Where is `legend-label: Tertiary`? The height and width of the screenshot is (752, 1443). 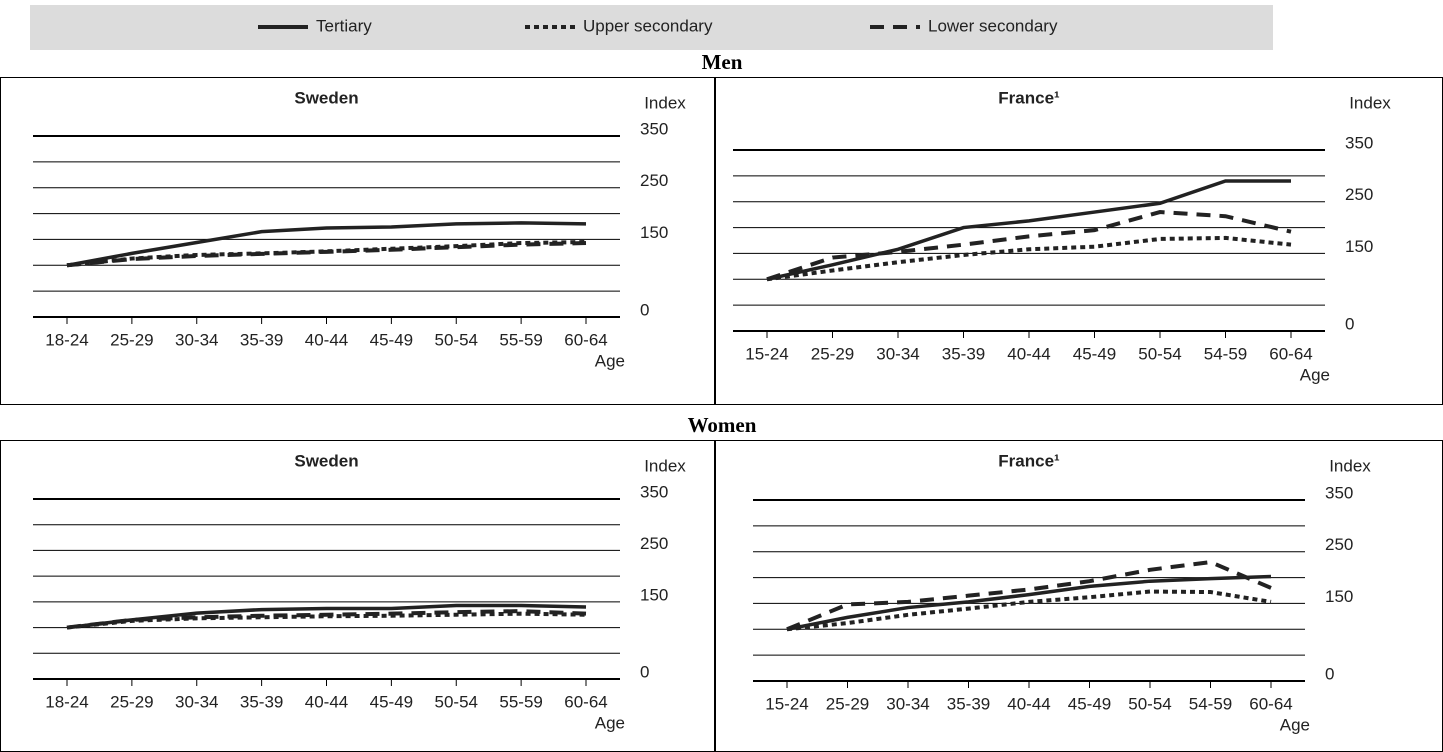 legend-label: Tertiary is located at coordinates (344, 25).